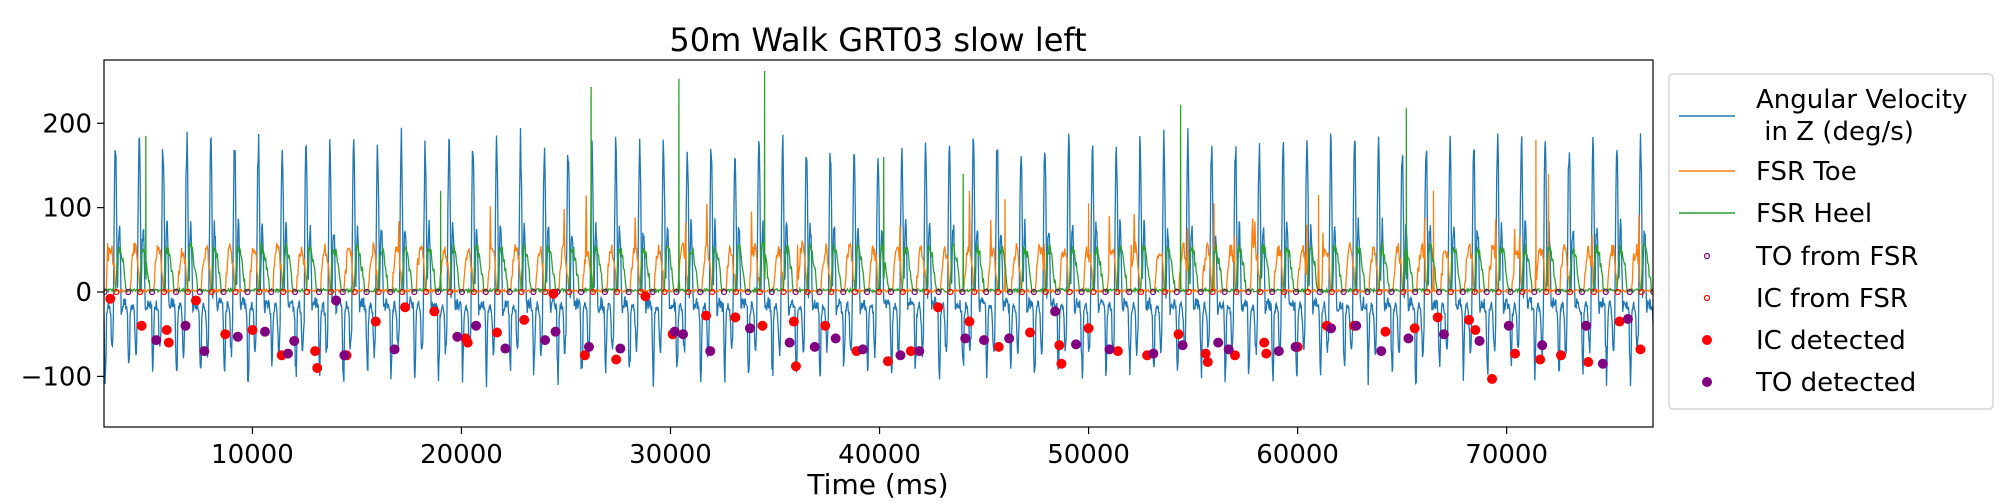 The height and width of the screenshot is (504, 2000). What do you see at coordinates (56, 377) in the screenshot?
I see `y-tick-label: −100` at bounding box center [56, 377].